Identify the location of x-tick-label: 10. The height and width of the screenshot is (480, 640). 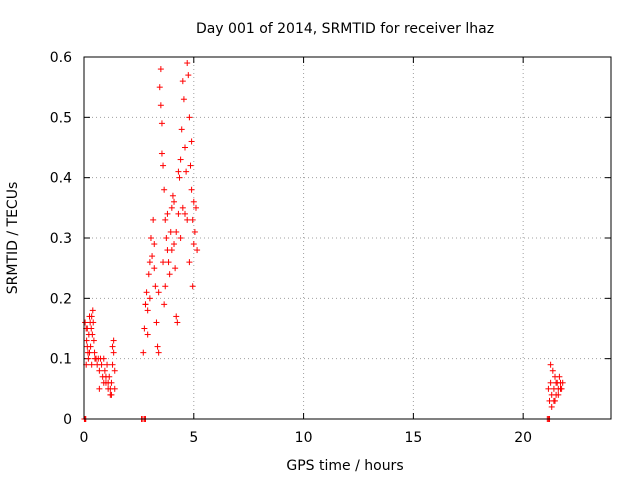
(304, 438).